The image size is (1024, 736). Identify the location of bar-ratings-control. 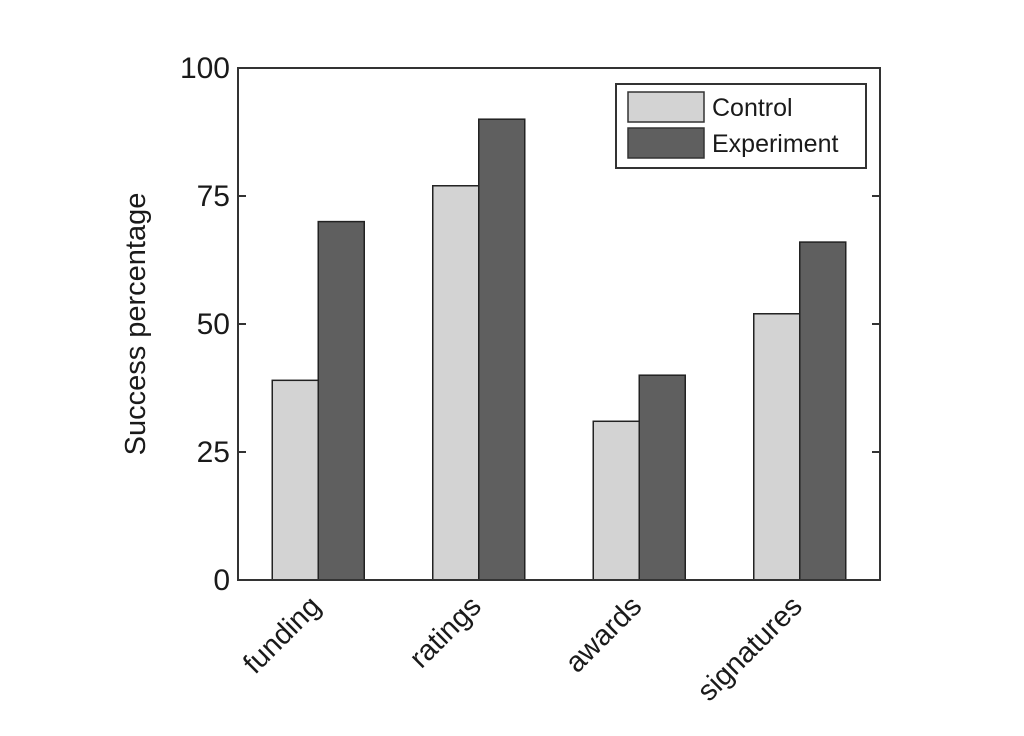
(456, 383).